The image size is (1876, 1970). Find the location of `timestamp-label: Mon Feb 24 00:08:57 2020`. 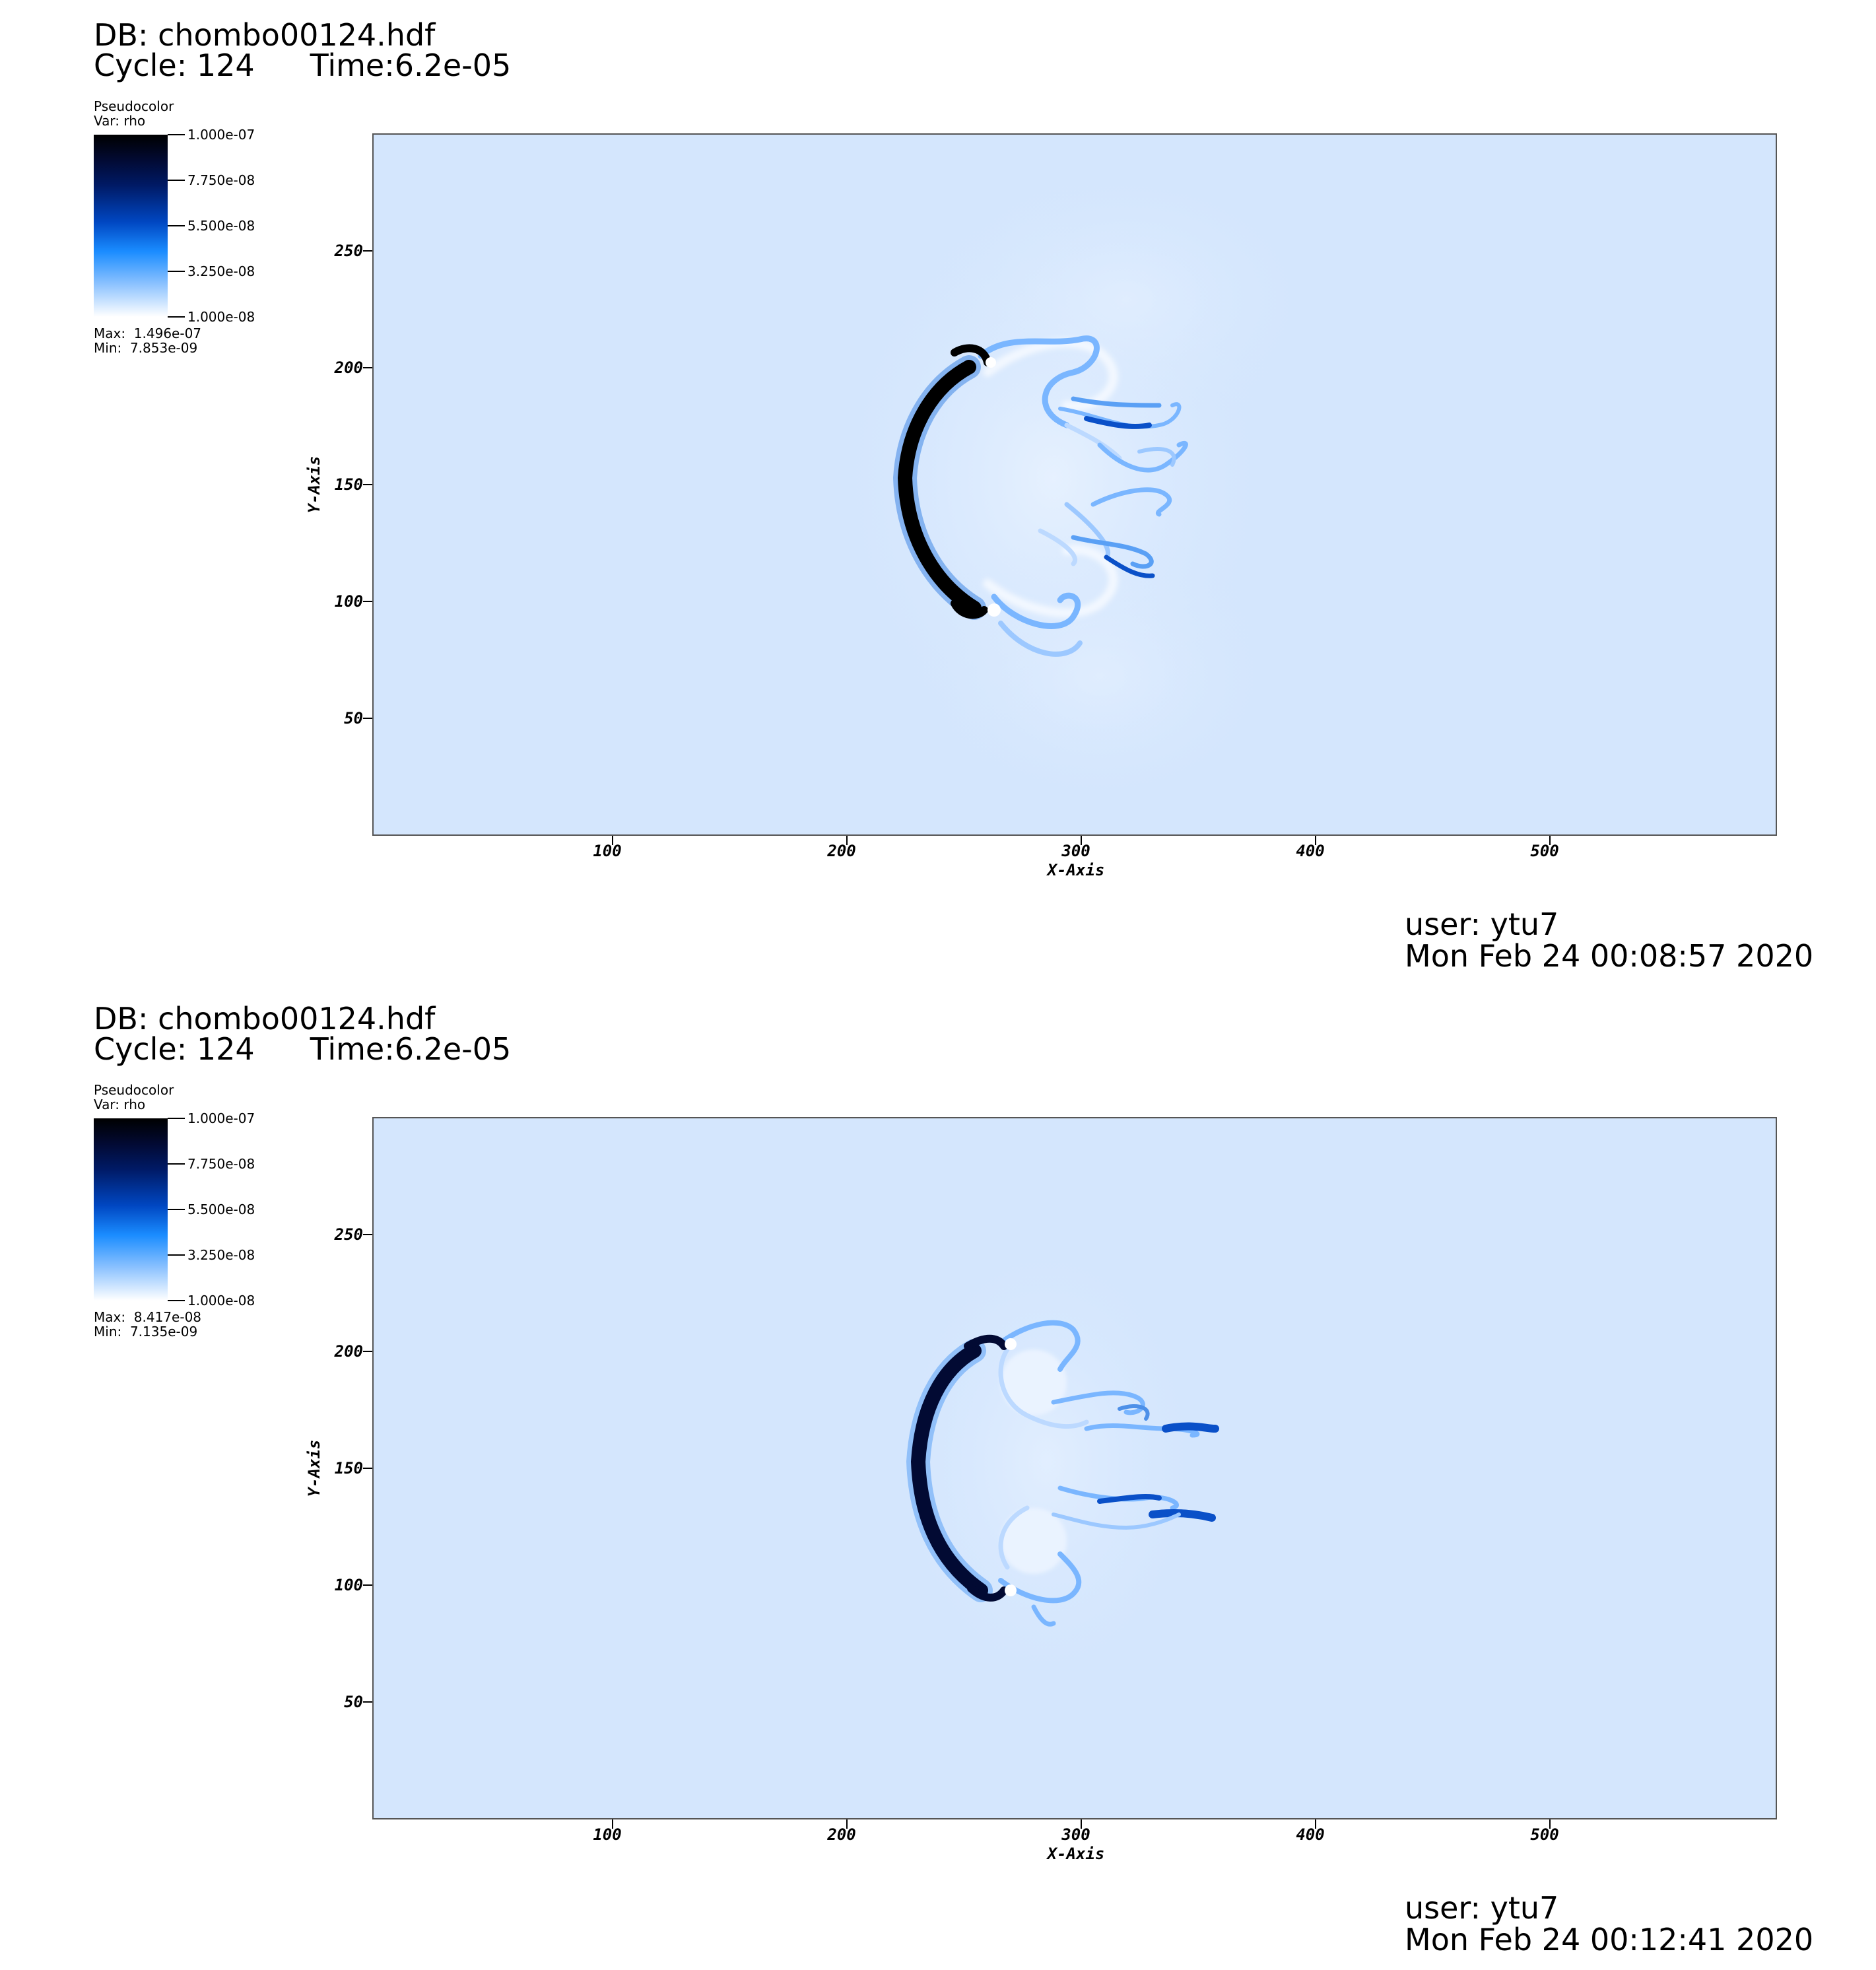

timestamp-label: Mon Feb 24 00:08:57 2020 is located at coordinates (1609, 956).